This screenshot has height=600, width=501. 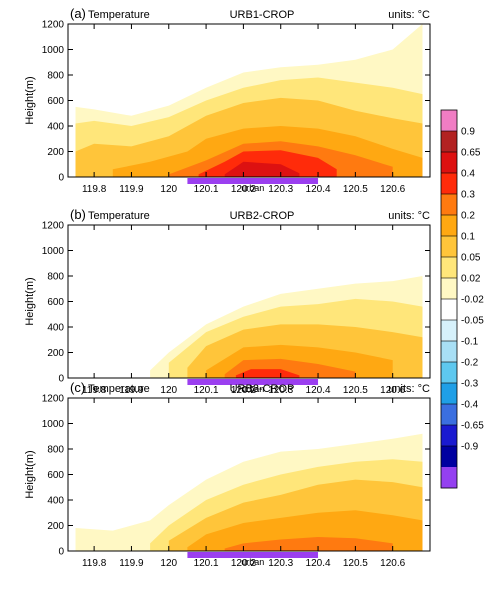 What do you see at coordinates (470, 384) in the screenshot?
I see `colorbar-level-label: -0.3` at bounding box center [470, 384].